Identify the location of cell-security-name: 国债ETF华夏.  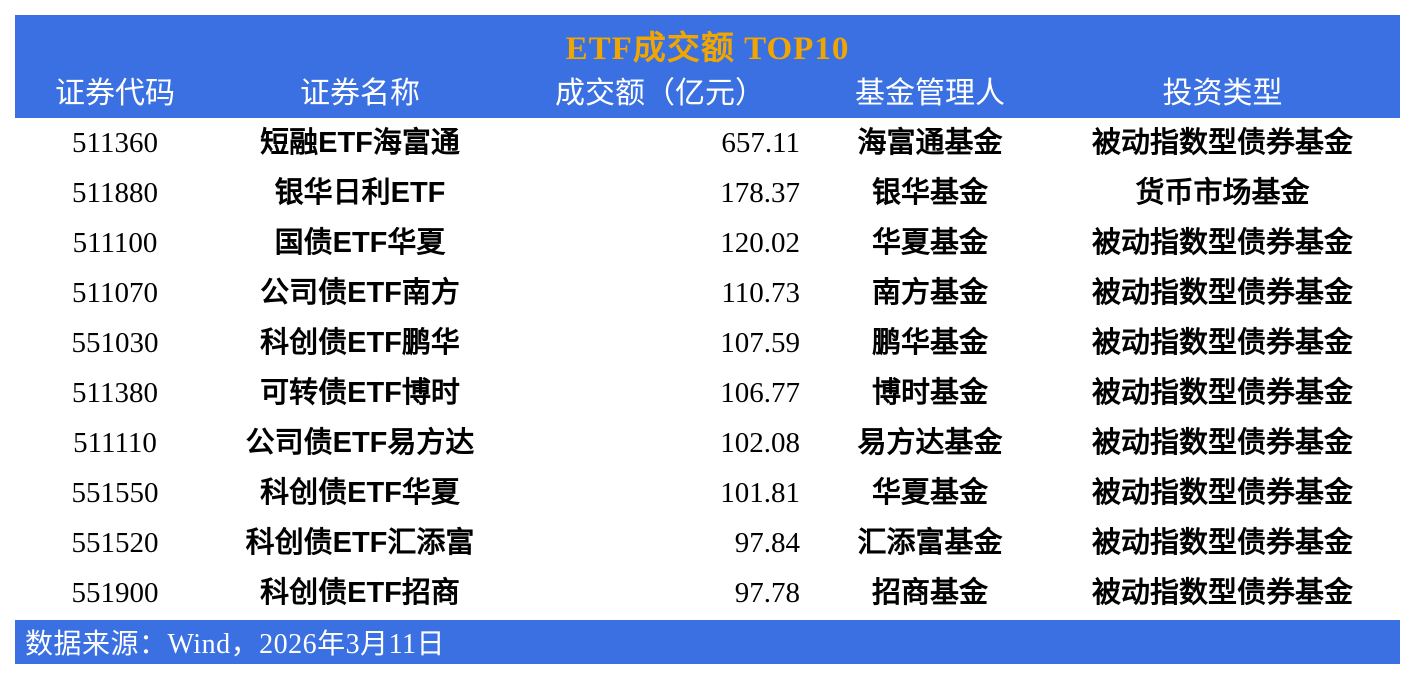
(360, 243).